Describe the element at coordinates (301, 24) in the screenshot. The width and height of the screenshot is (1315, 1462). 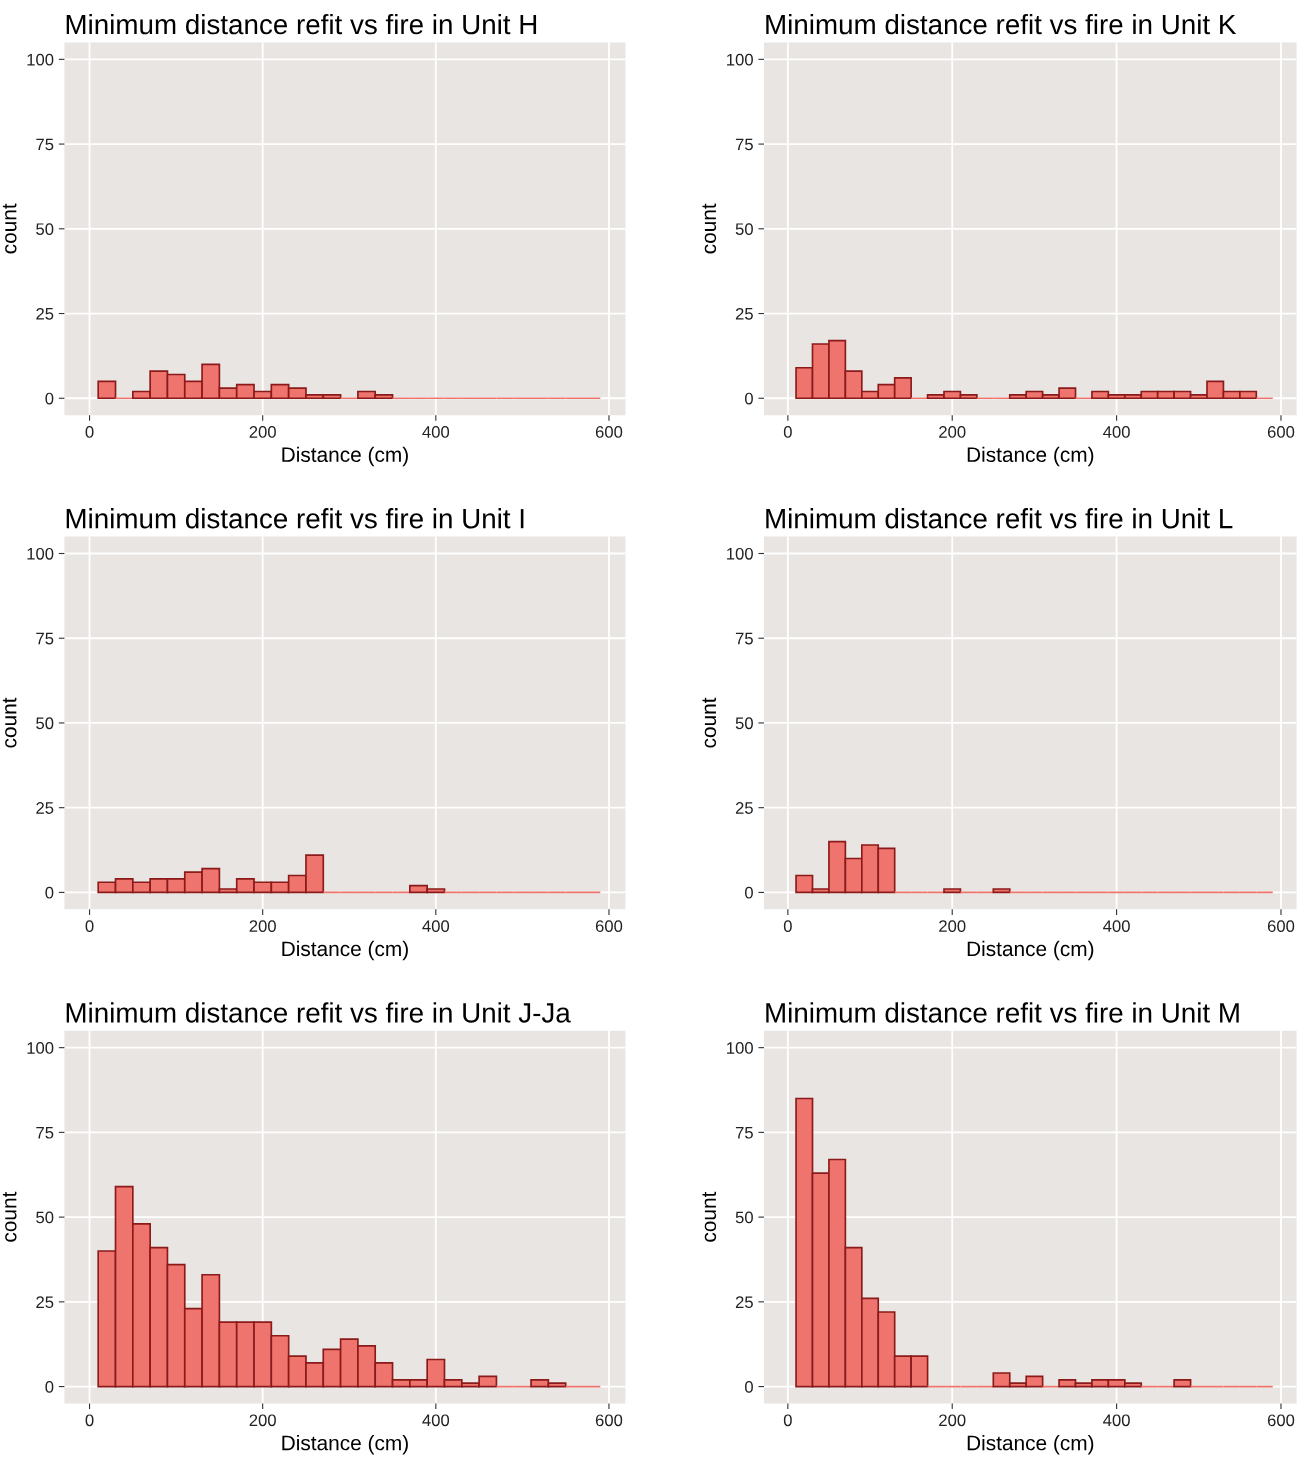
I see `chart-title: Minimum distance refit vs fire in Unit H` at that location.